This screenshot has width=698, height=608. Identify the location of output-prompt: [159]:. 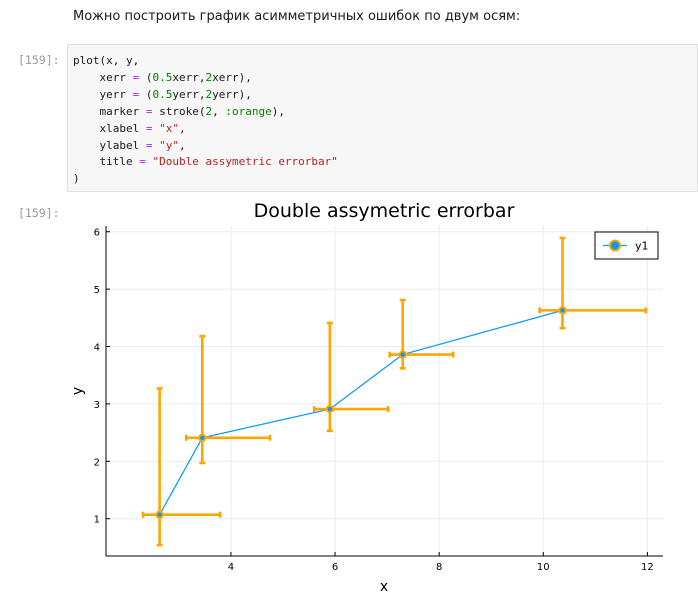
(39, 213).